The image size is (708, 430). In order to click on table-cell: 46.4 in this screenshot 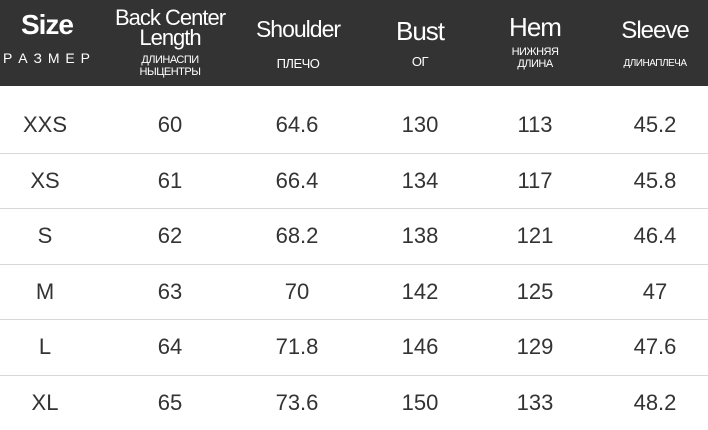, I will do `click(655, 236)`.